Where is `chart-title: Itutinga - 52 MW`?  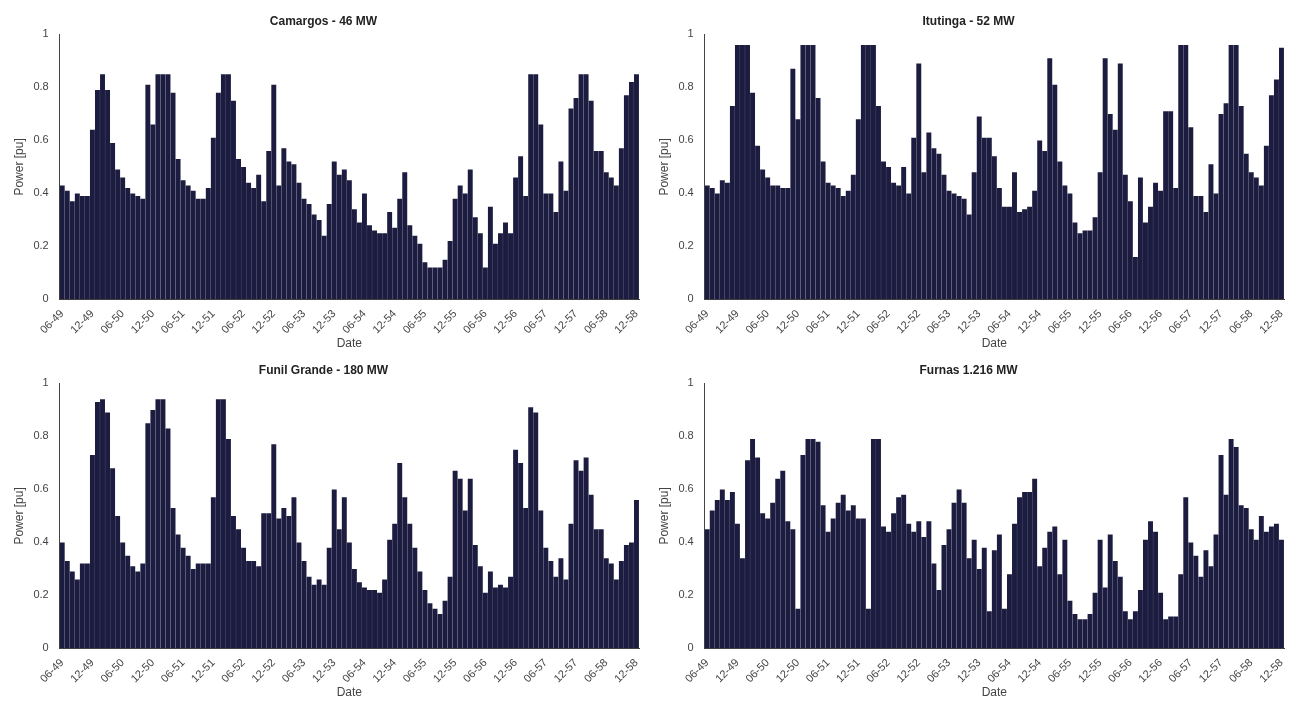 chart-title: Itutinga - 52 MW is located at coordinates (969, 20).